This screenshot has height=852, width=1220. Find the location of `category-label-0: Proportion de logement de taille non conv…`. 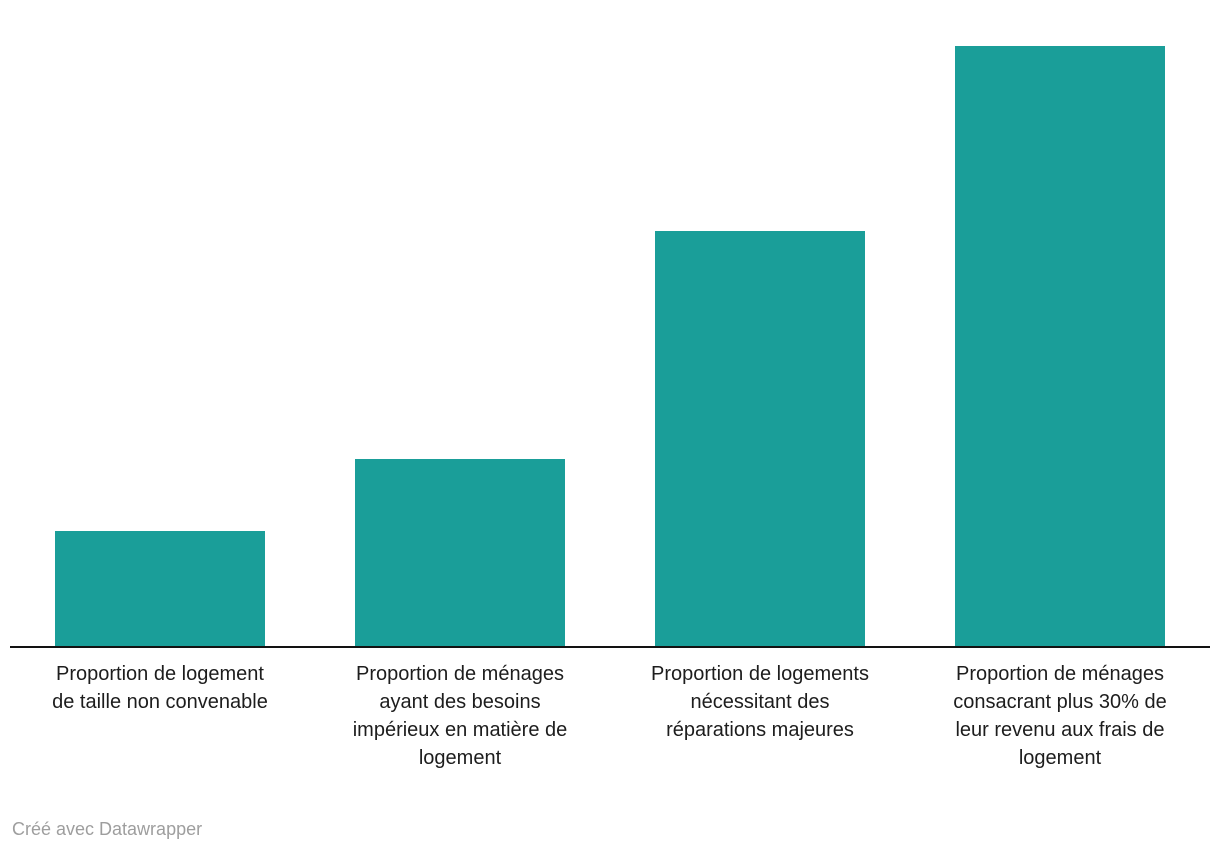

category-label-0: Proportion de logement de taille non conv… is located at coordinates (160, 688).